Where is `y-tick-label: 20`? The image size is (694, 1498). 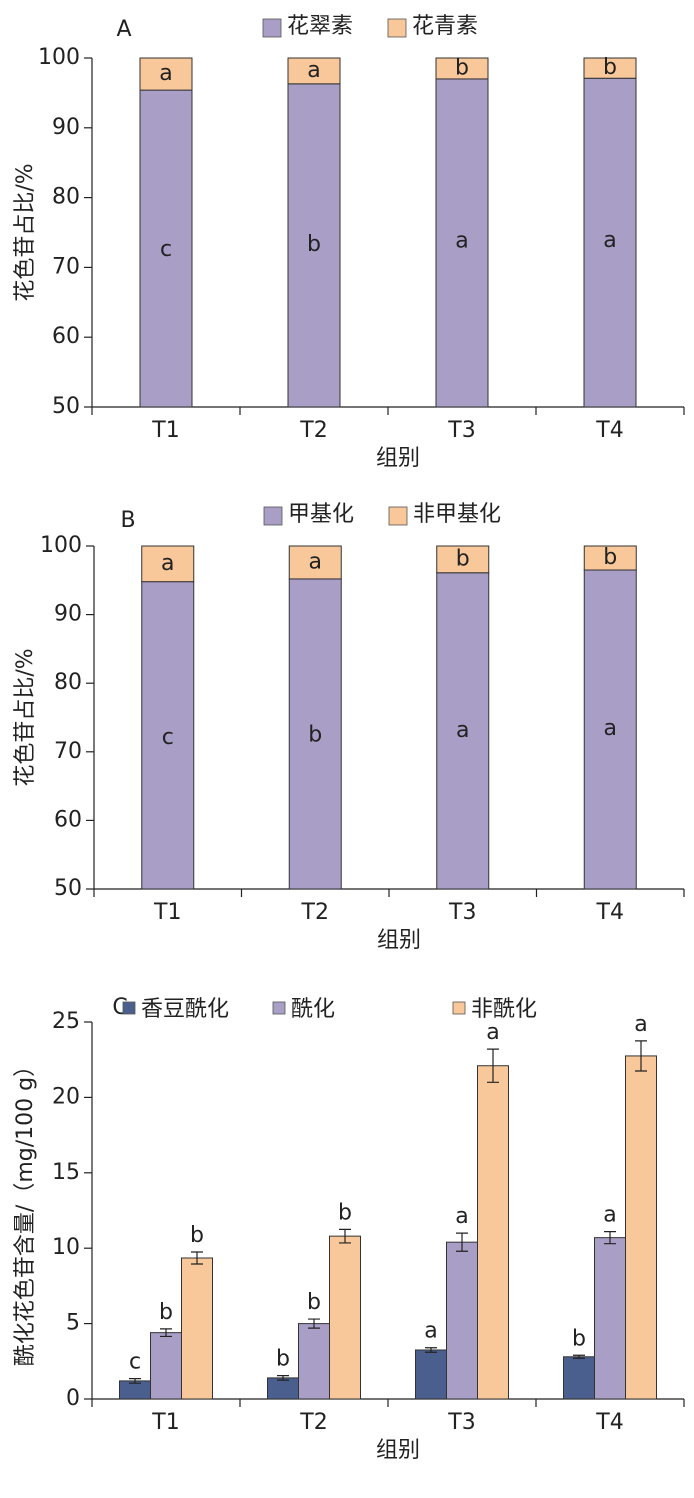 y-tick-label: 20 is located at coordinates (66, 1096).